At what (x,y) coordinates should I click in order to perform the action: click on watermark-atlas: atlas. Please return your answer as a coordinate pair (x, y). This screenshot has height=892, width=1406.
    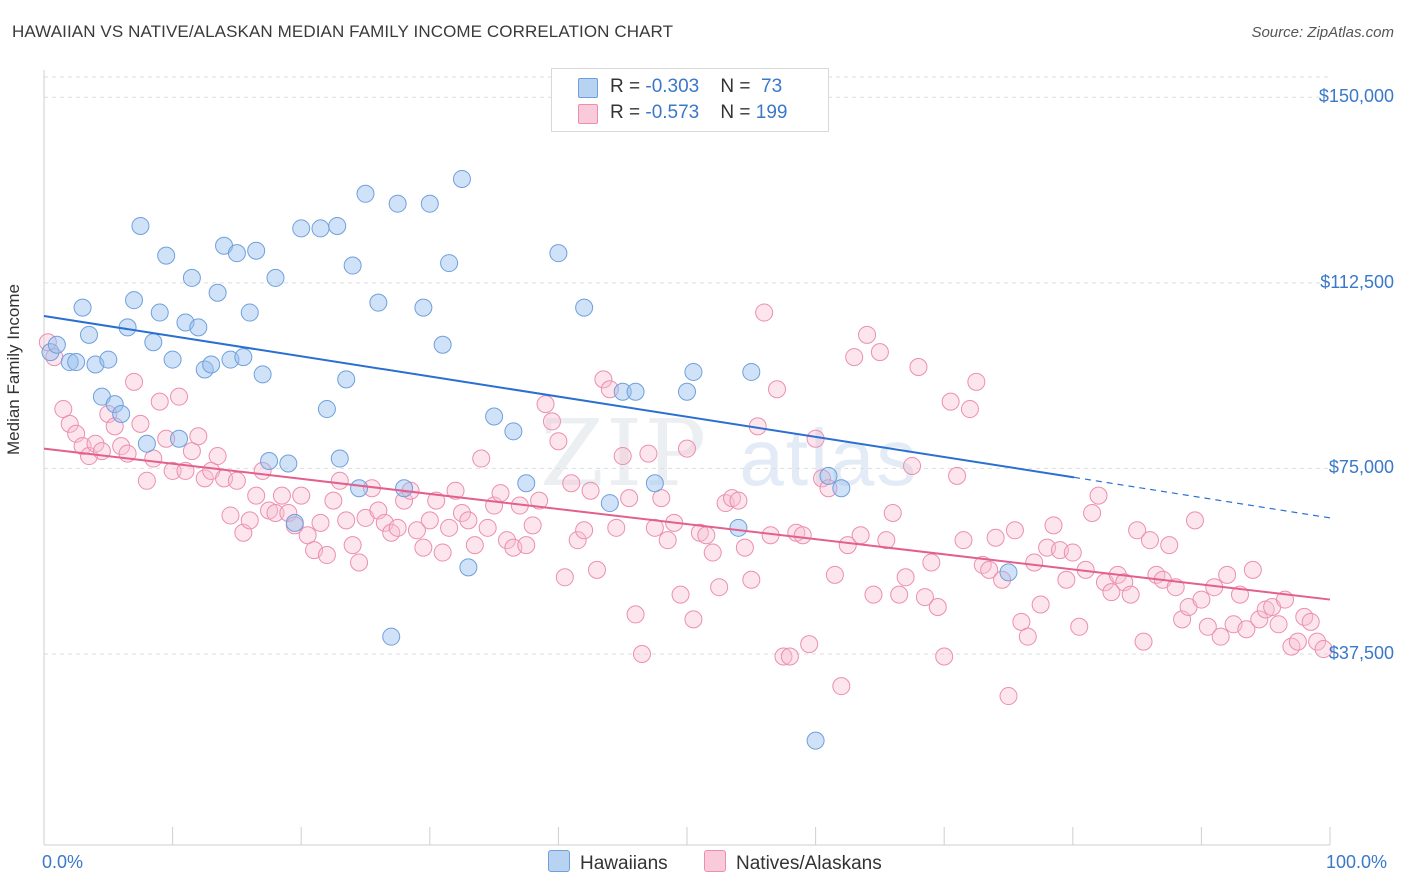
    Looking at the image, I should click on (829, 457).